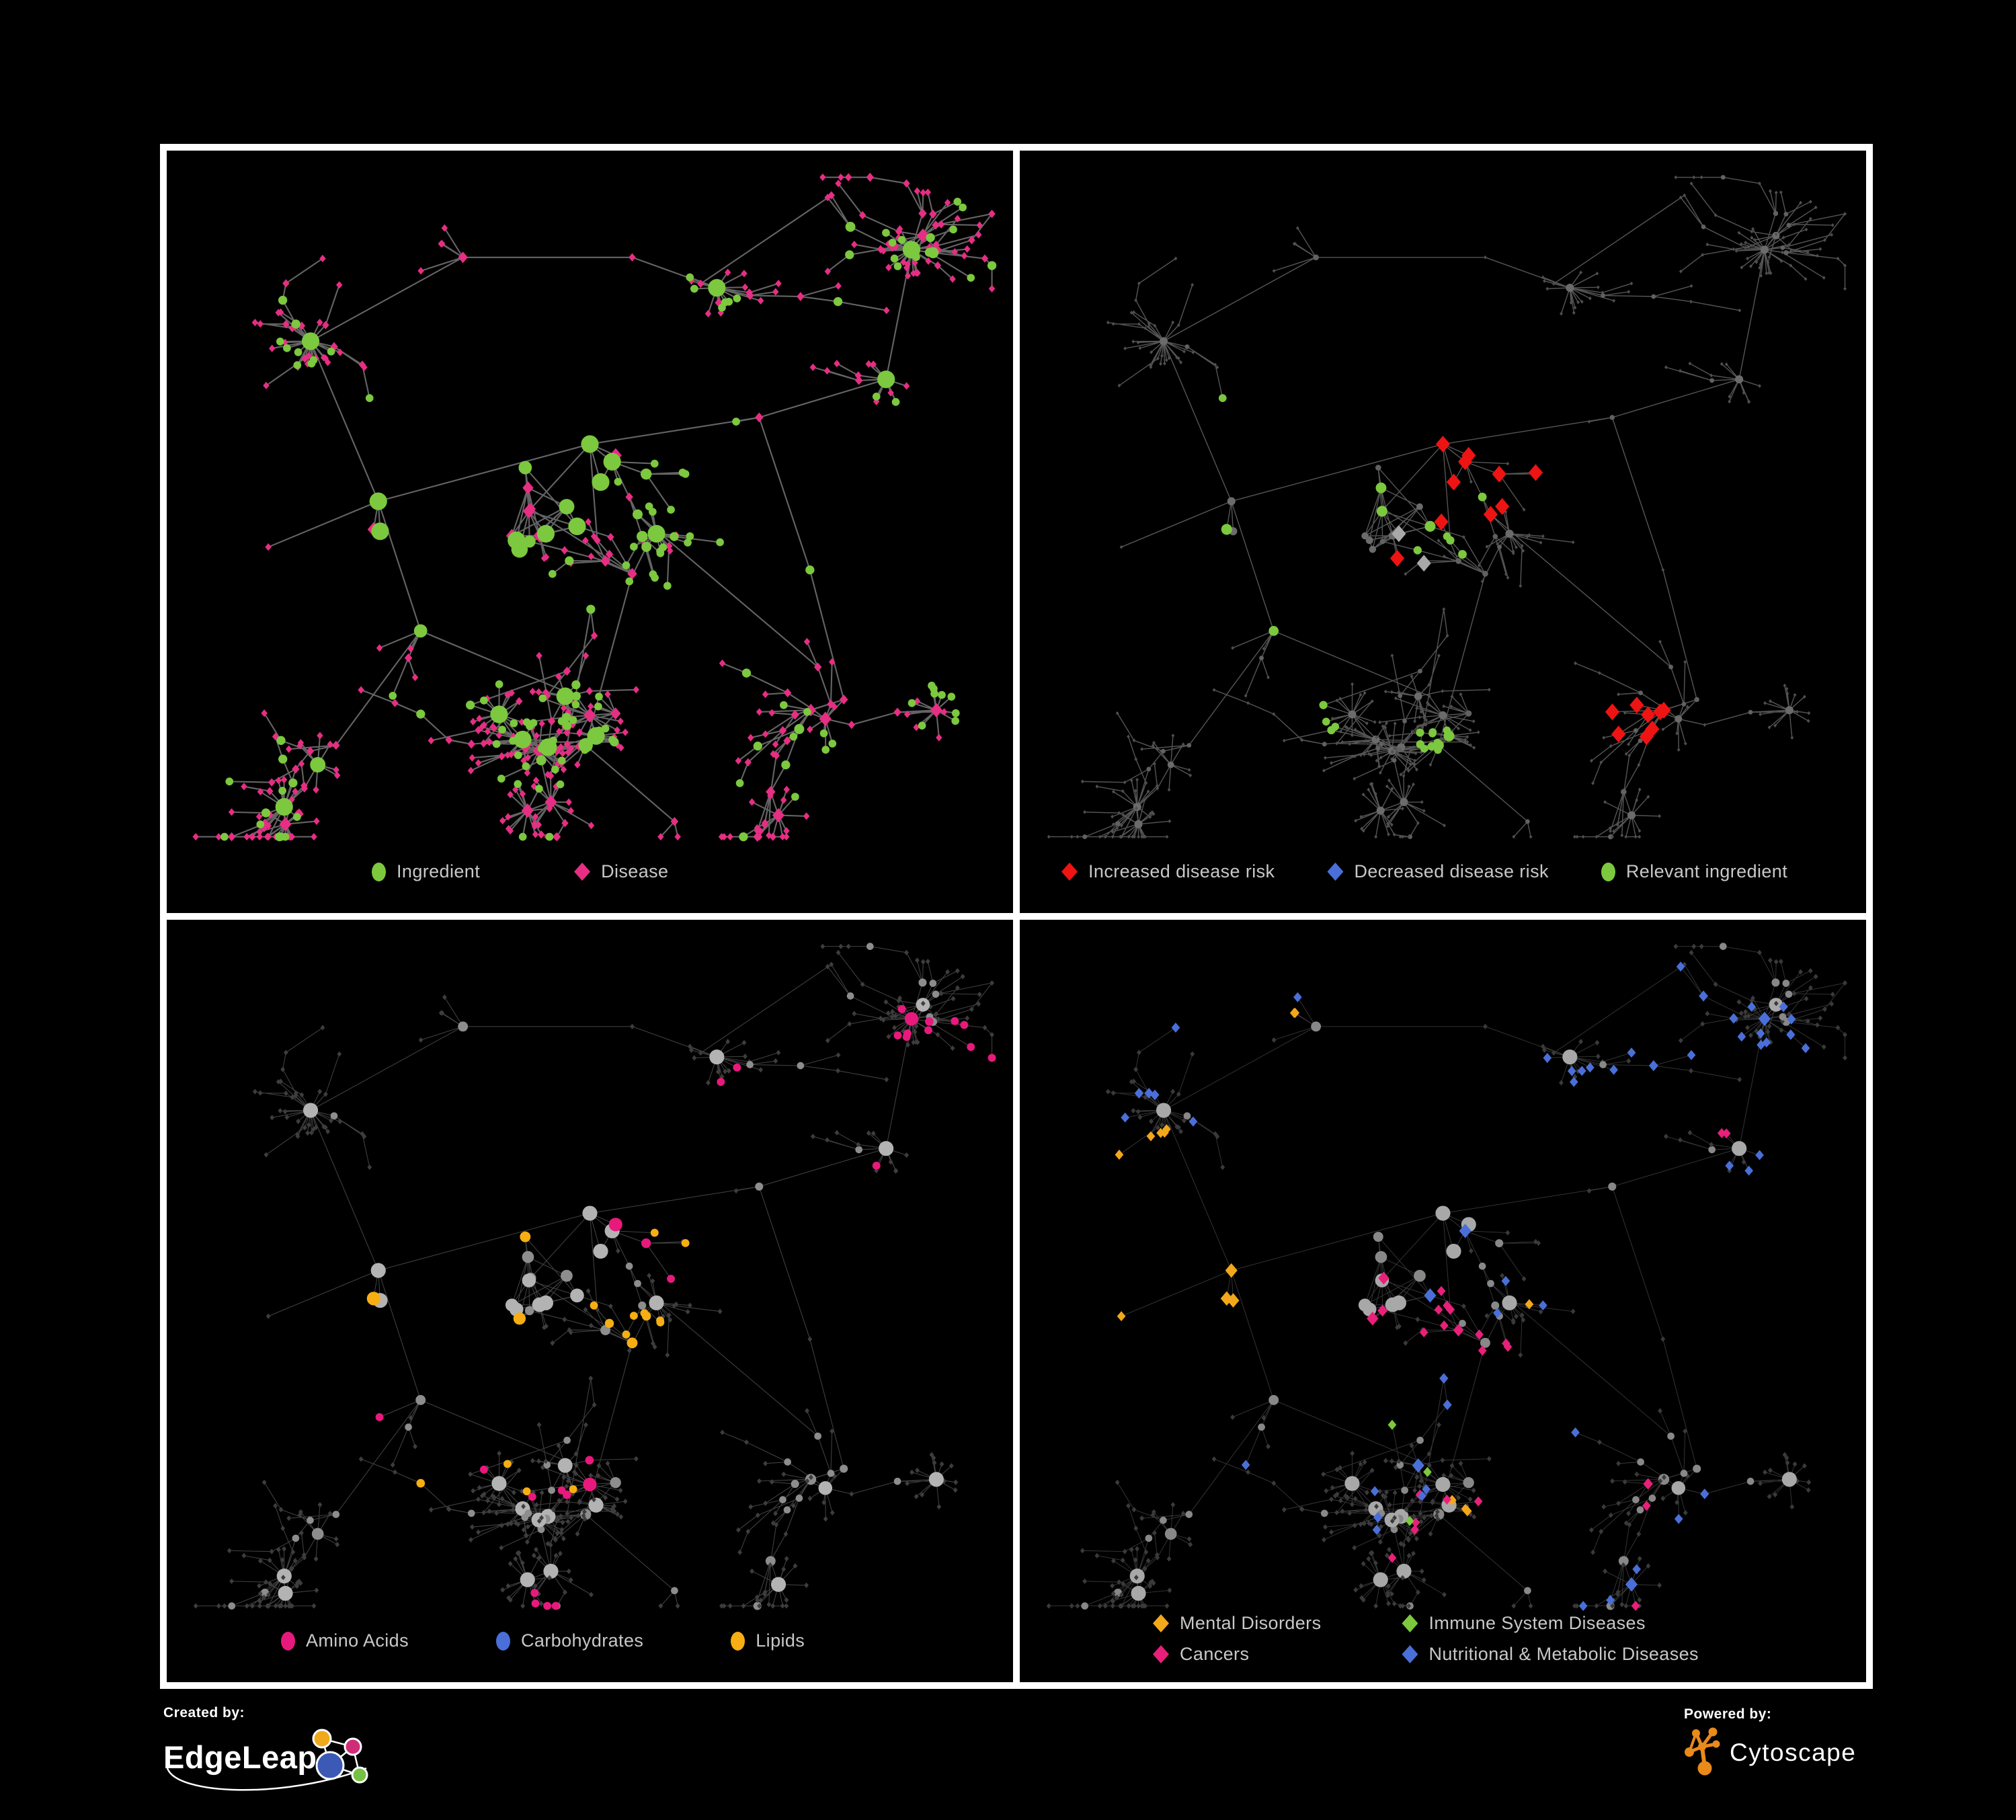  Describe the element at coordinates (582, 1640) in the screenshot. I see `legend-label: Carbohydrates` at that location.